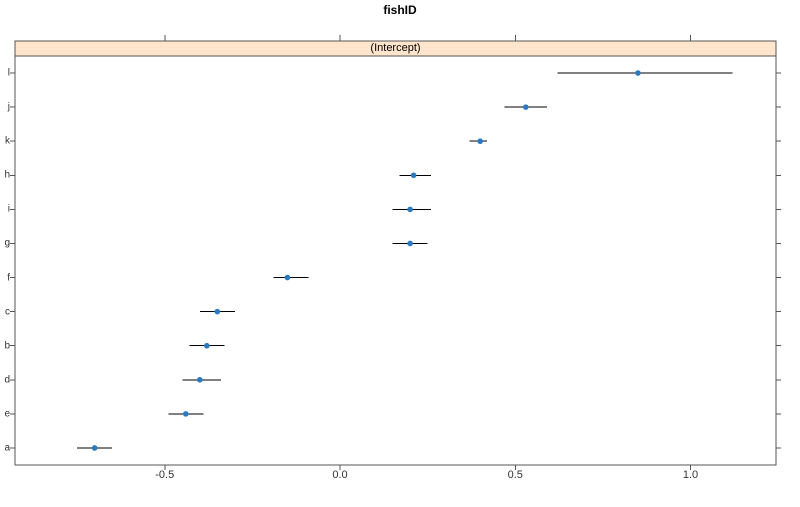  I want to click on strip-bar, so click(395, 48).